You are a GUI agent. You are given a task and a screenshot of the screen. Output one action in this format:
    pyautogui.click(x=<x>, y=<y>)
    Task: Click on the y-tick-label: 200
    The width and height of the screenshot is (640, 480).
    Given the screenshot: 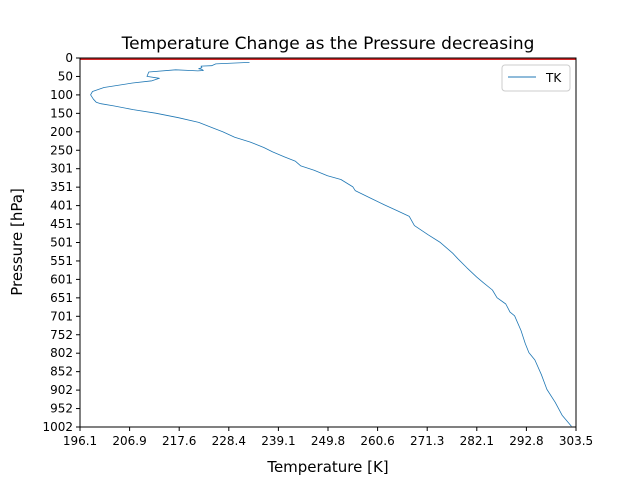 What is the action you would take?
    pyautogui.click(x=61, y=132)
    